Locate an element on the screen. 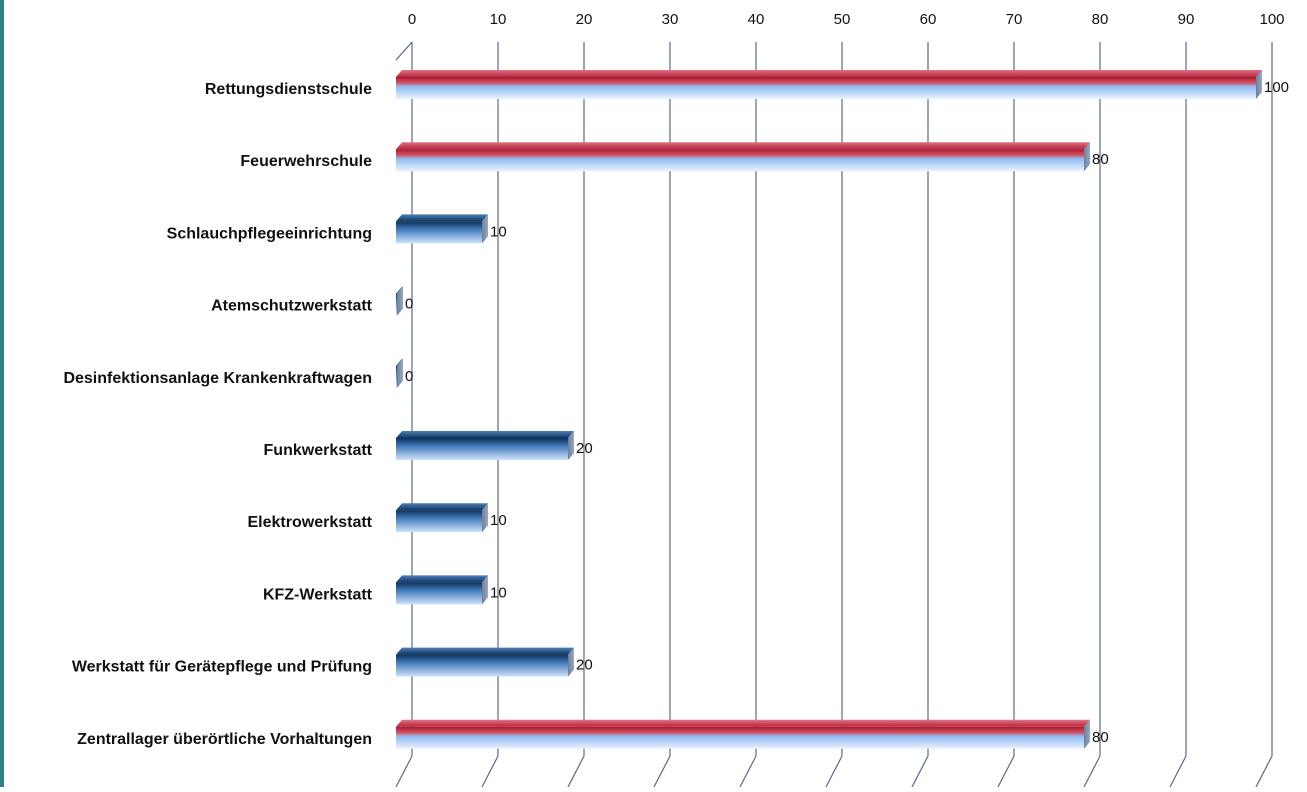 The image size is (1307, 792). category-label: Zentrallager überörtliche Vorhaltungen is located at coordinates (224, 739).